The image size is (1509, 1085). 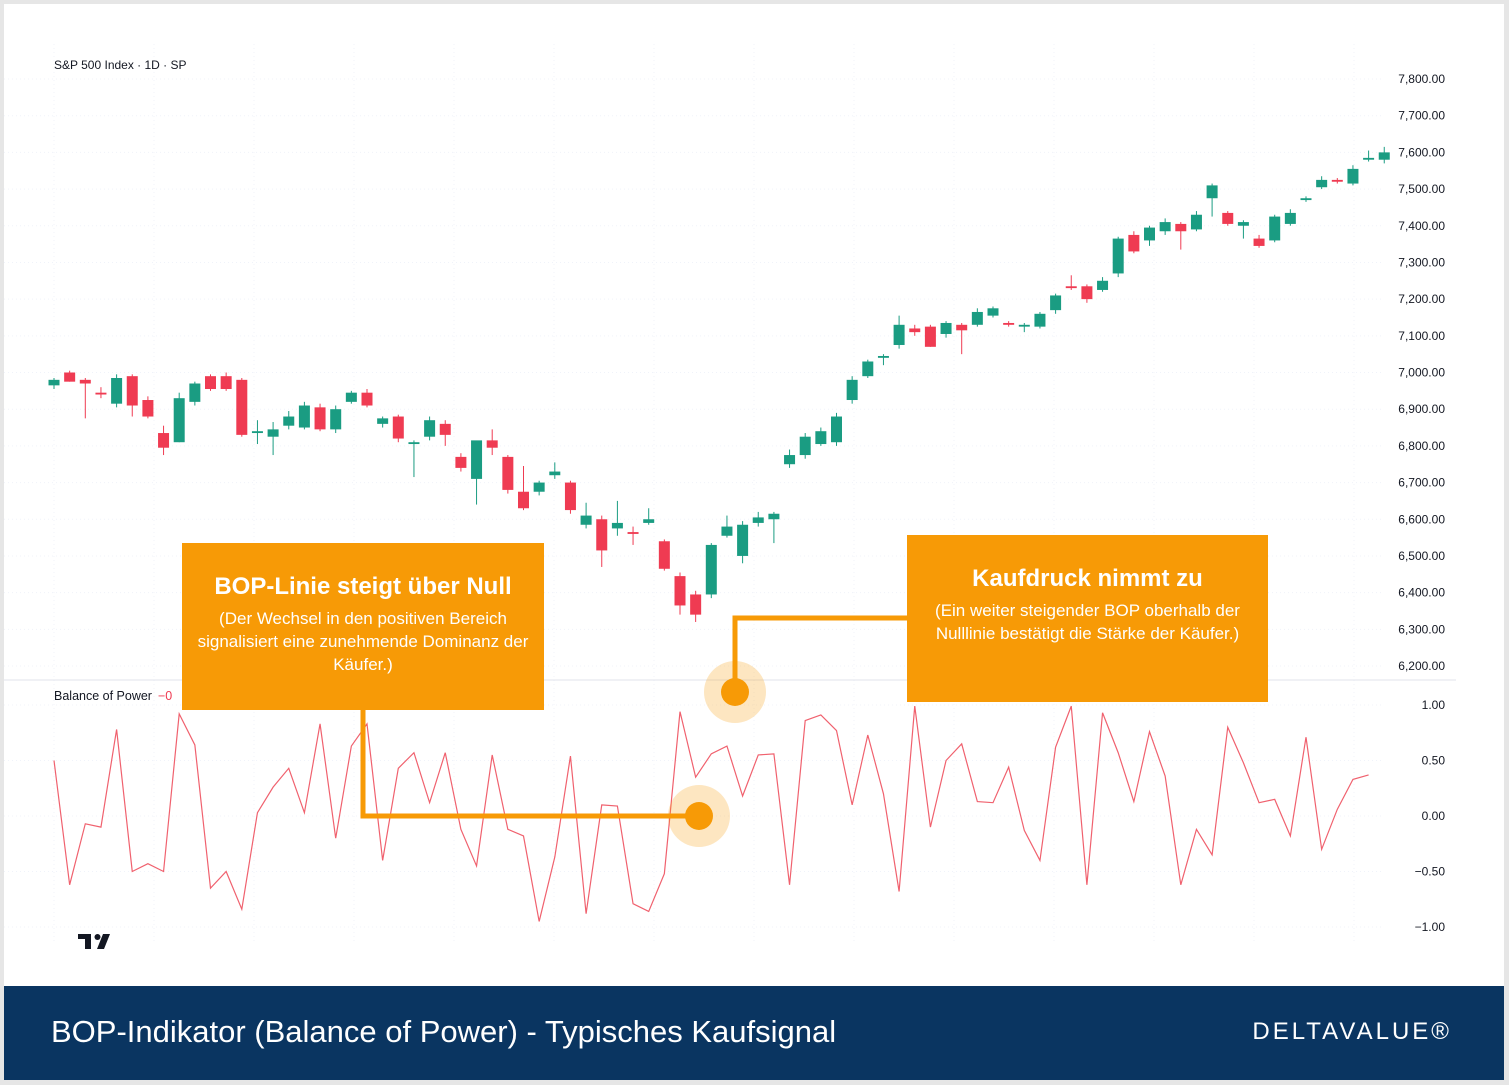 I want to click on bop-label: Balance of Power −0, so click(x=113, y=696).